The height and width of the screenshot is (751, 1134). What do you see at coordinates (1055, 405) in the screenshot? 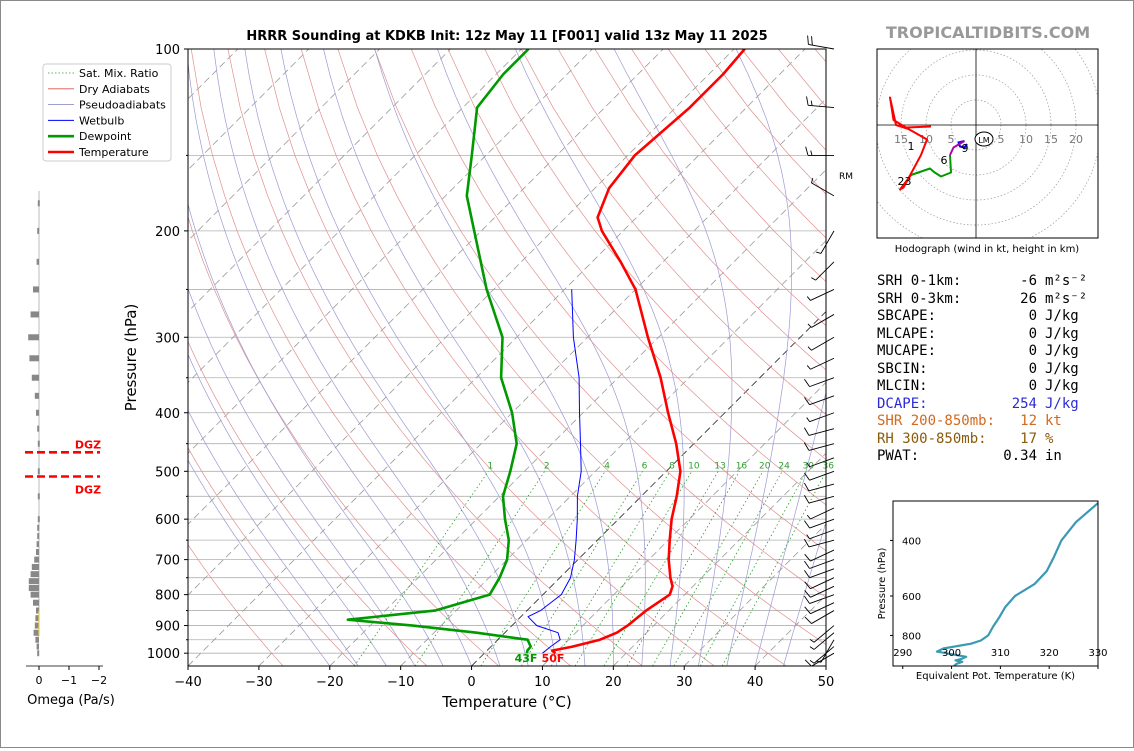
I see `param-value: 254 J/kg` at bounding box center [1055, 405].